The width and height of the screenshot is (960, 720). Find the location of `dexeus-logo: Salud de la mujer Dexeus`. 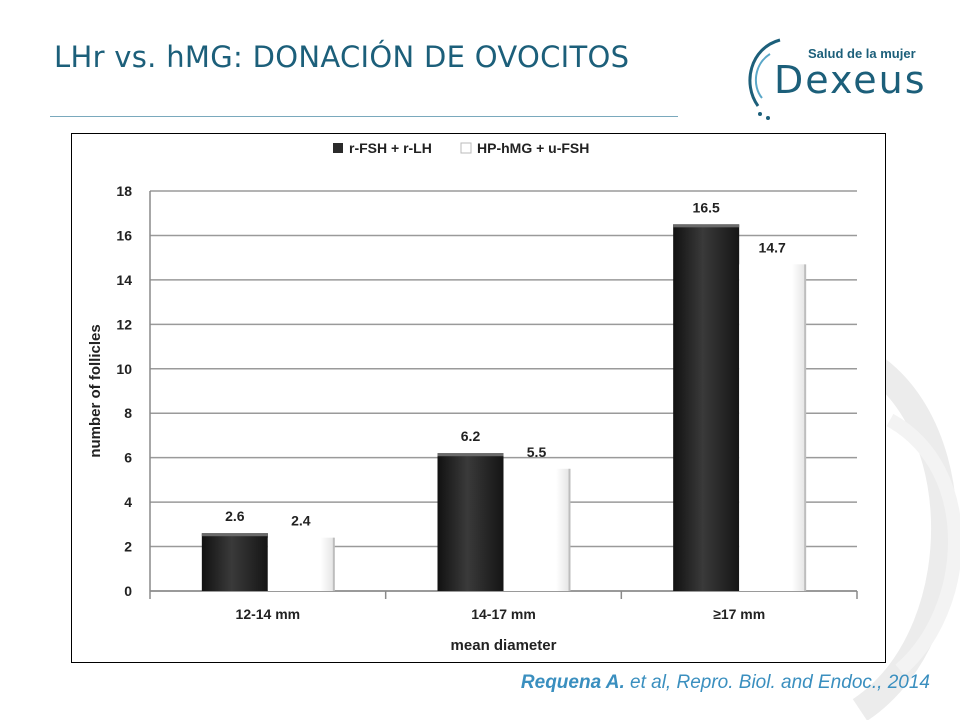

dexeus-logo: Salud de la mujer Dexeus is located at coordinates (832, 79).